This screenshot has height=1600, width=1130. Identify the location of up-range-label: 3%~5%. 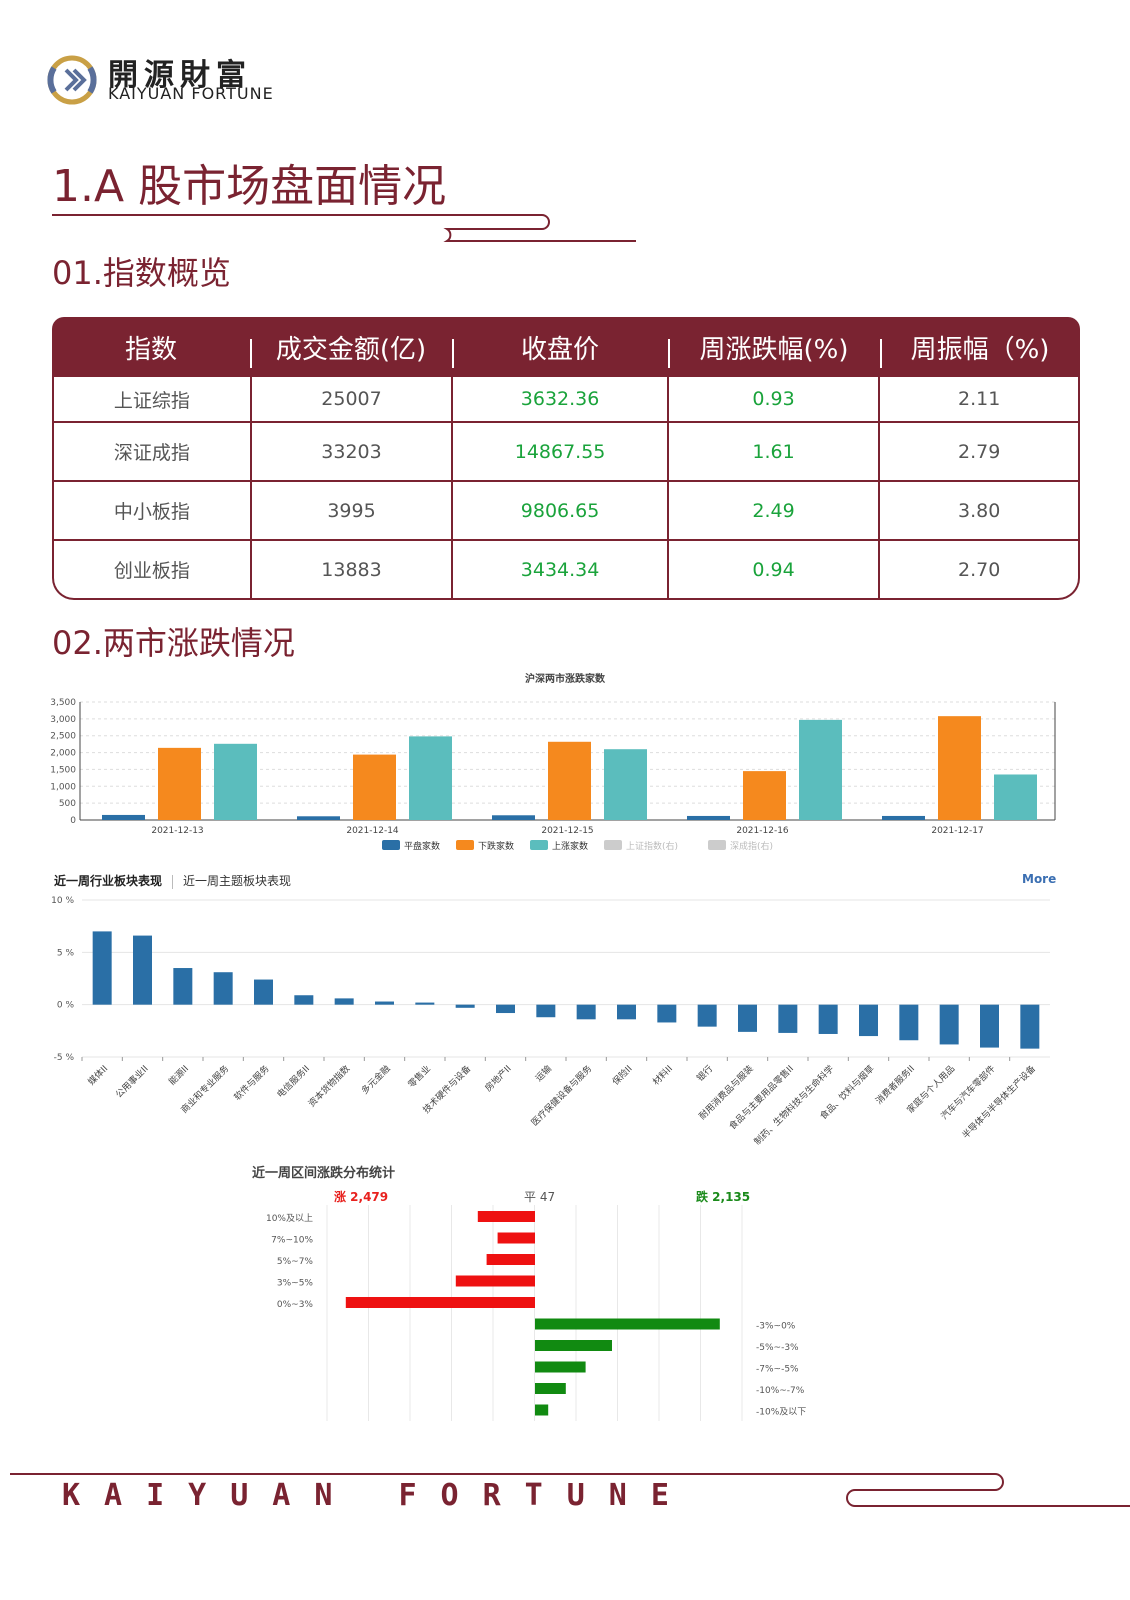
(295, 1284).